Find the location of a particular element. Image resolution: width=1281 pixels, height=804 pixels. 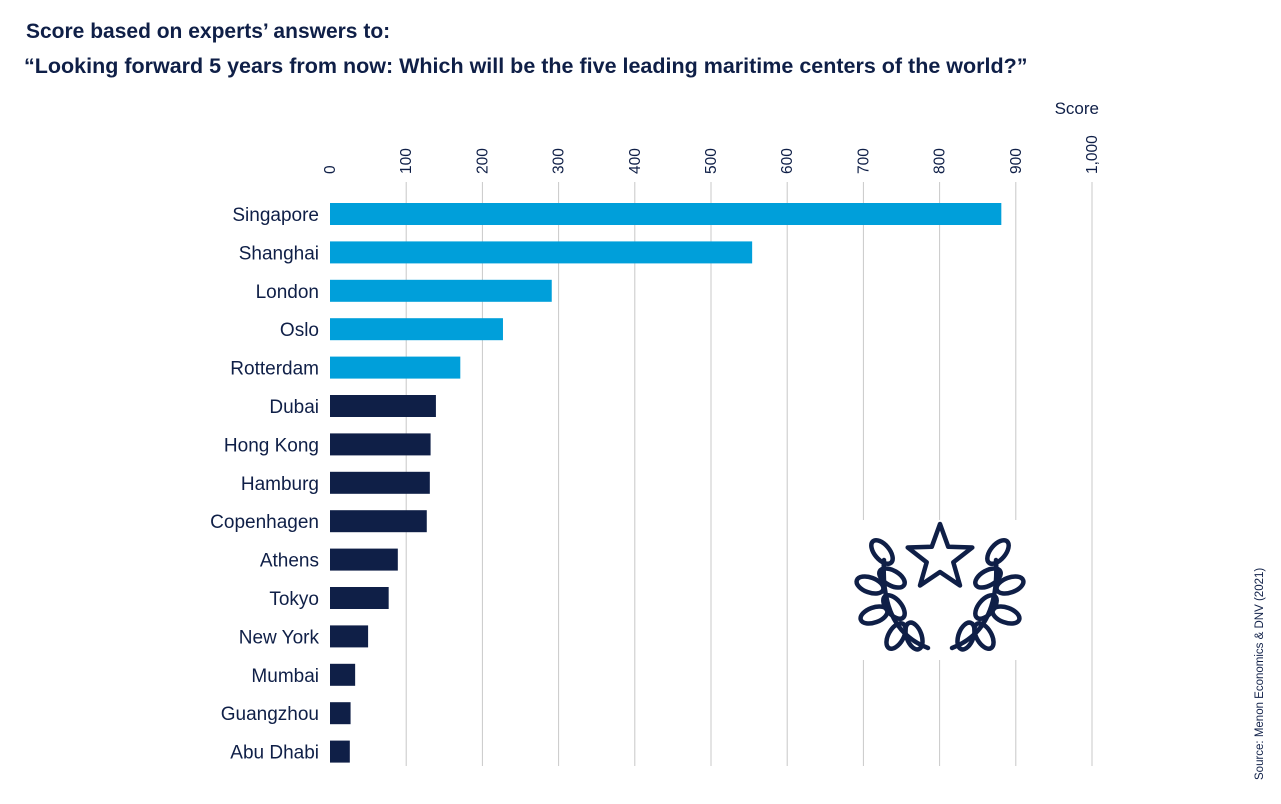

category-label: Hamburg is located at coordinates (280, 484).